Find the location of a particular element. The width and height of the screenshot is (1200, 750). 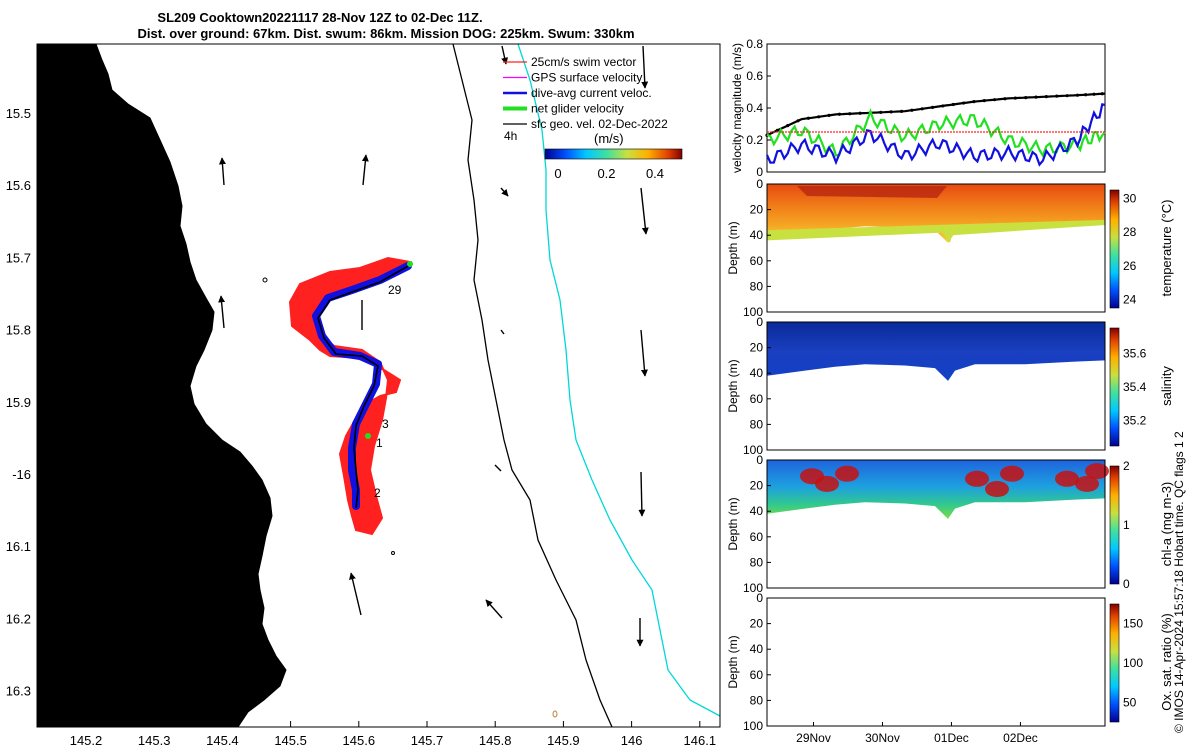

map-x-tick-label: 146.1 is located at coordinates (700, 740).